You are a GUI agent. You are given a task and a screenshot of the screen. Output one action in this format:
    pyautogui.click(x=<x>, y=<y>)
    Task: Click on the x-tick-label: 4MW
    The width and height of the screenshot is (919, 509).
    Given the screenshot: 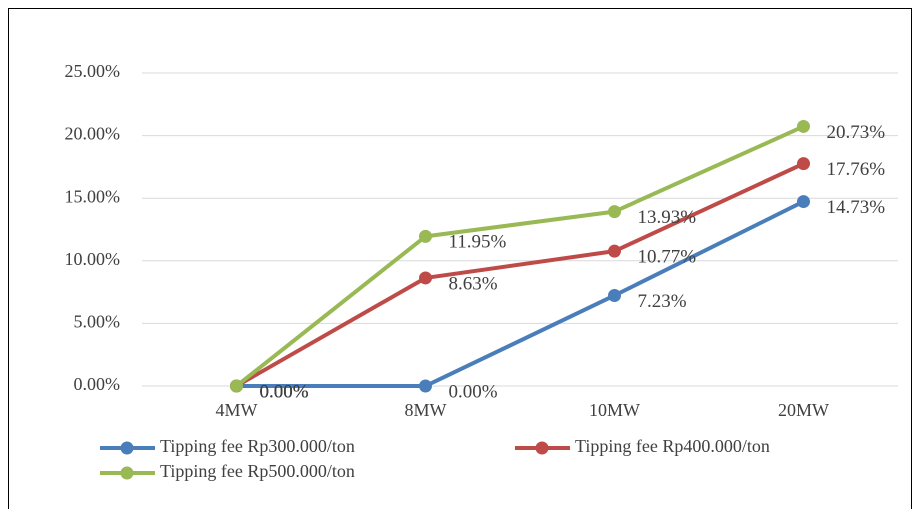 What is the action you would take?
    pyautogui.click(x=237, y=410)
    